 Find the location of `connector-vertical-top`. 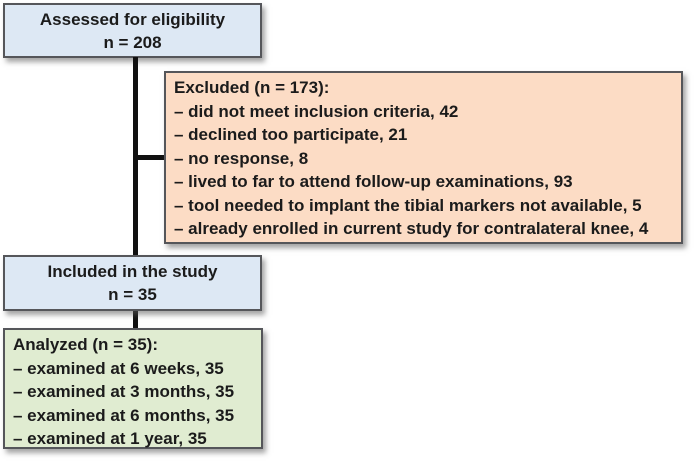

connector-vertical-top is located at coordinates (135, 156).